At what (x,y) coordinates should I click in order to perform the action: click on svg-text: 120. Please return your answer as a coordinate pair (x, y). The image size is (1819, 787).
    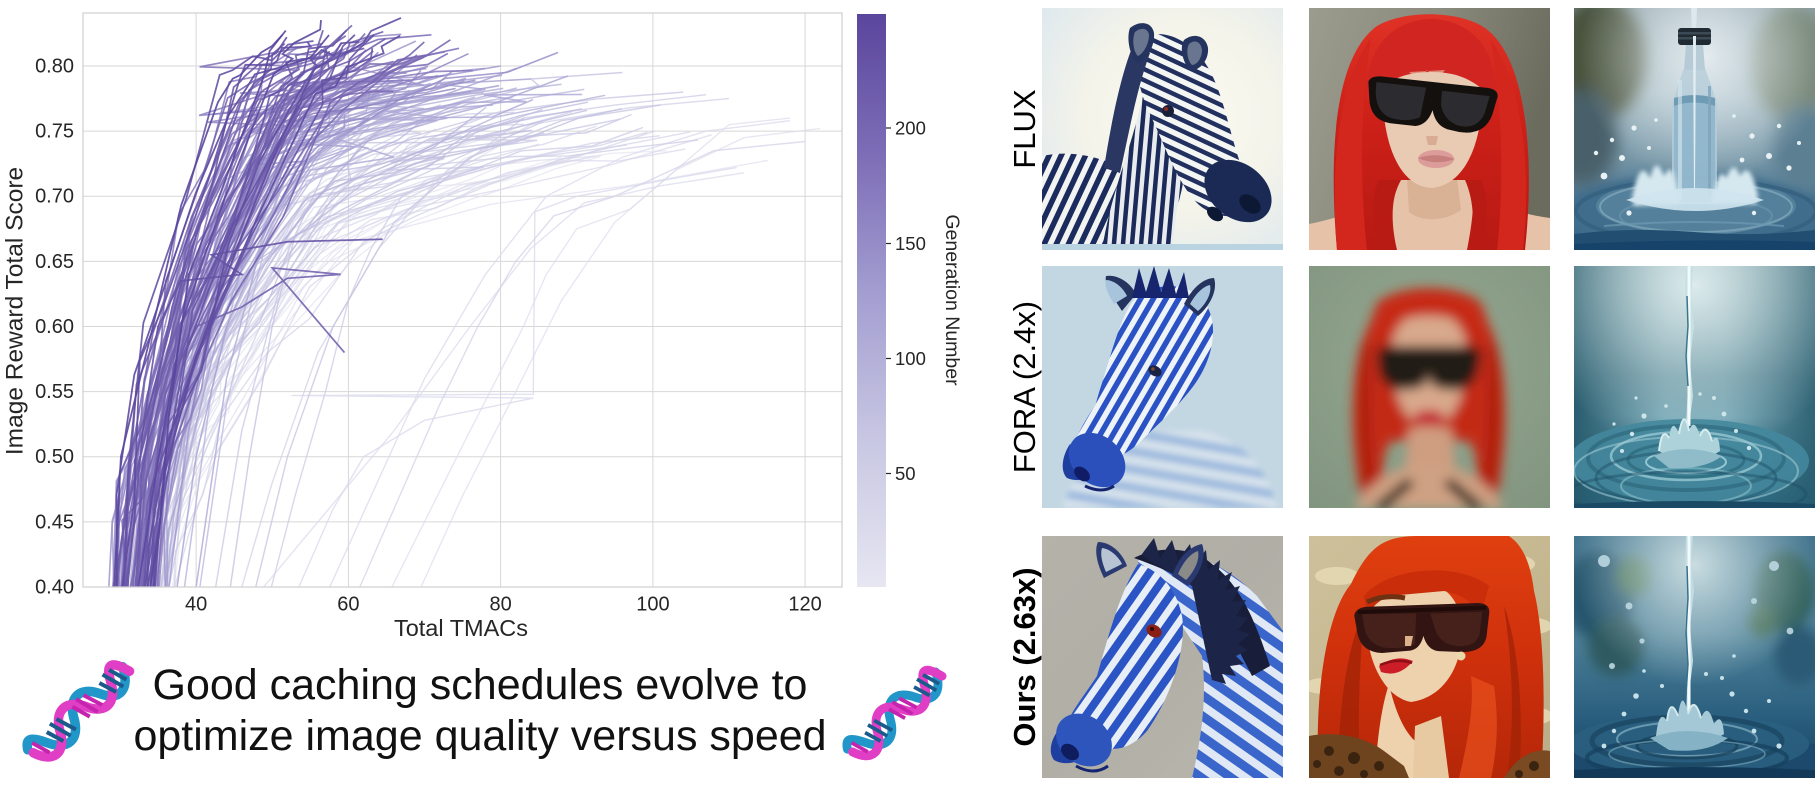
    Looking at the image, I should click on (804, 605).